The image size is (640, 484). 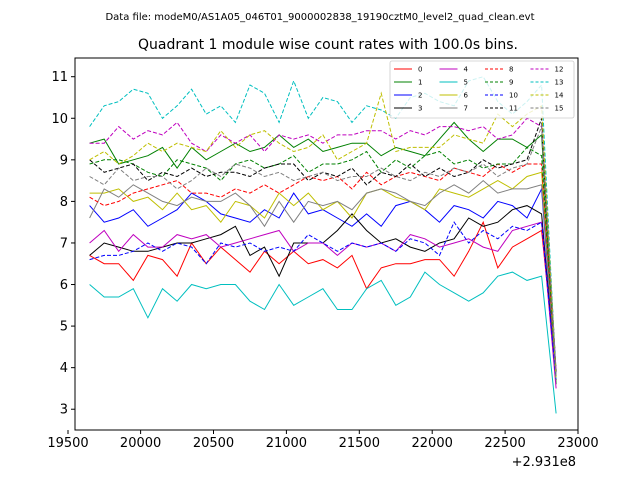 What do you see at coordinates (513, 109) in the screenshot?
I see `legend-label-11: 11` at bounding box center [513, 109].